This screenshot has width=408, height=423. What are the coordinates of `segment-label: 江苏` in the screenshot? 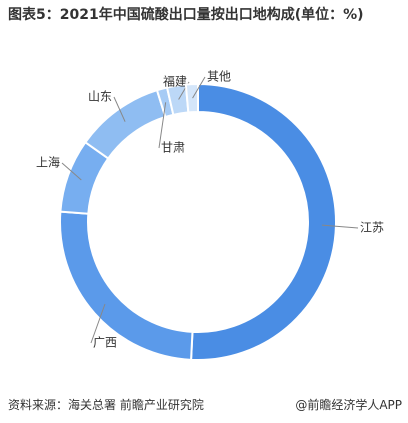 It's located at (372, 228).